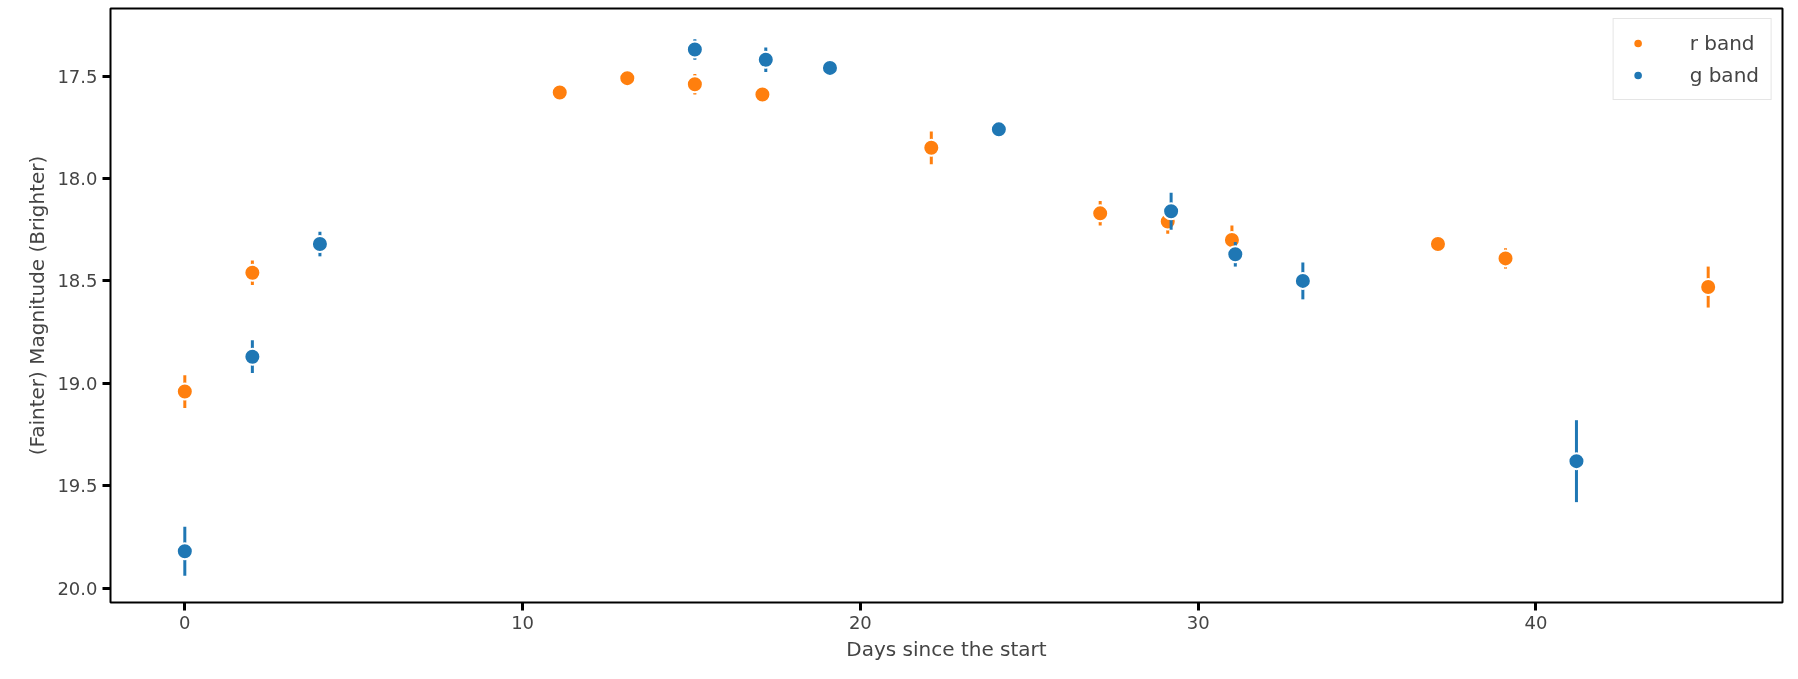 Image resolution: width=1798 pixels, height=679 pixels. Describe the element at coordinates (185, 622) in the screenshot. I see `x-tick-label: 0` at that location.